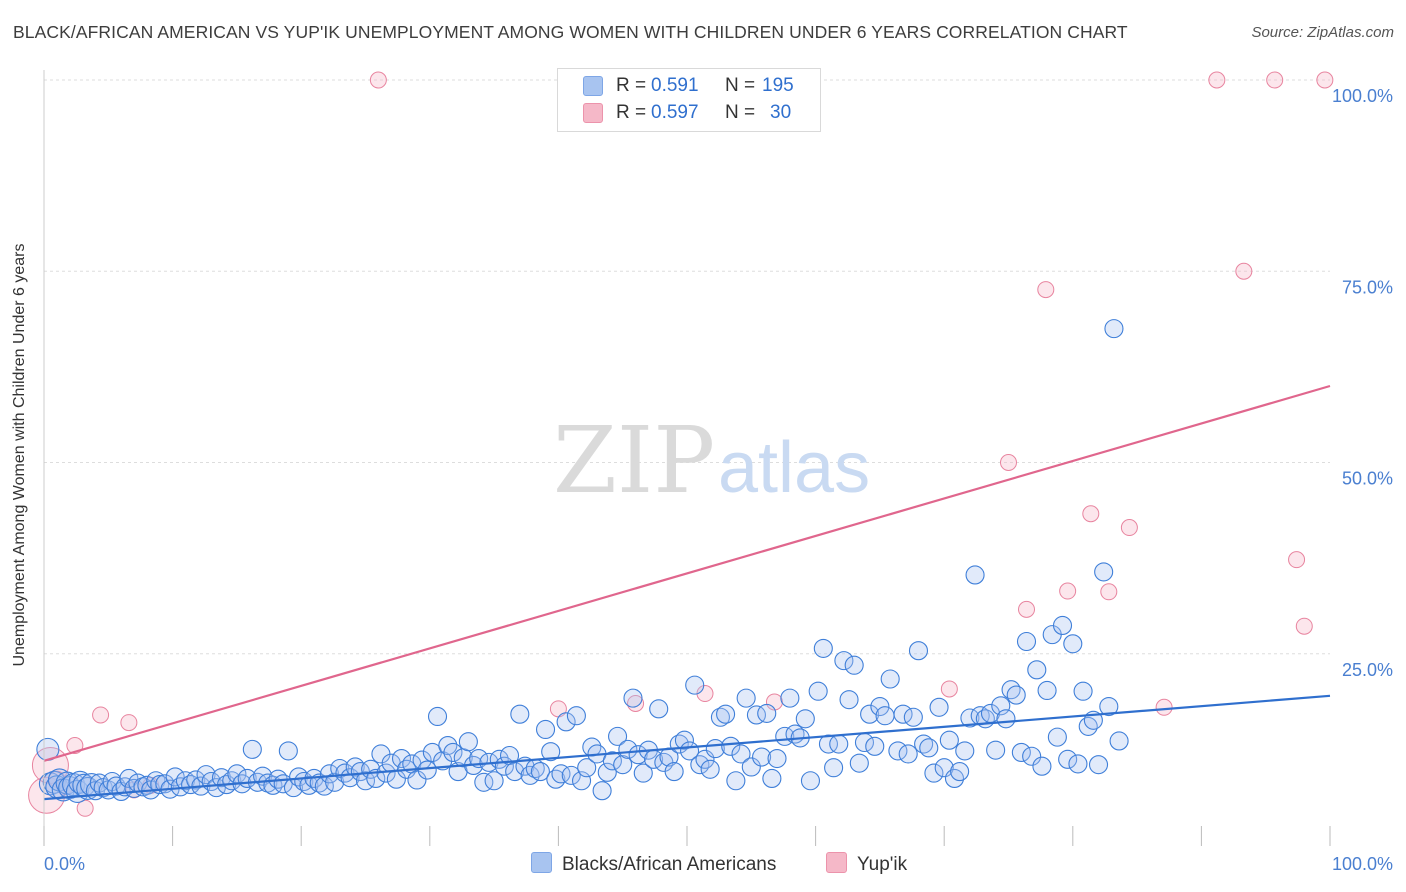 The width and height of the screenshot is (1406, 892). Describe the element at coordinates (593, 113) in the screenshot. I see `legend-swatch-yupik` at that location.